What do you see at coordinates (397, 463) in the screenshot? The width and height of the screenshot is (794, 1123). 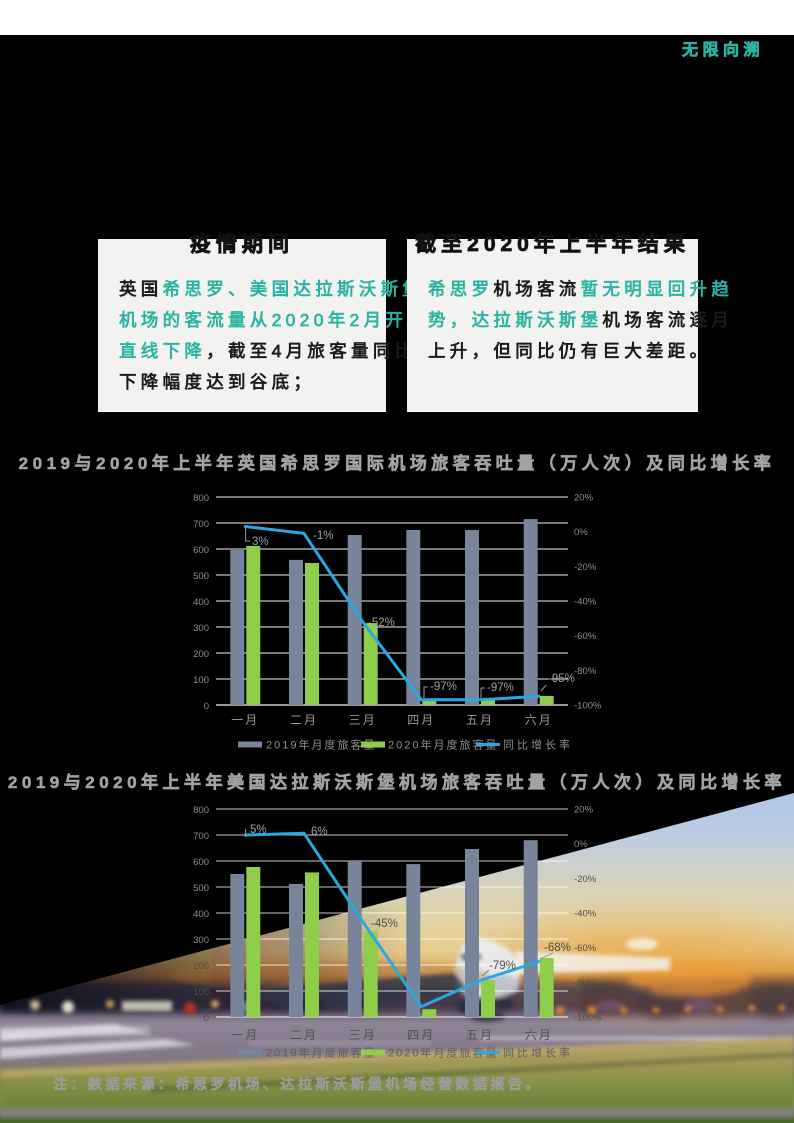 I see `svg-text:2019与2020年上半年英国希思罗国际机场旅客吞吐量（万人: 2019与2020年上半年英国希思罗国际机场旅客吞吐量（万人次）及同比增长率` at bounding box center [397, 463].